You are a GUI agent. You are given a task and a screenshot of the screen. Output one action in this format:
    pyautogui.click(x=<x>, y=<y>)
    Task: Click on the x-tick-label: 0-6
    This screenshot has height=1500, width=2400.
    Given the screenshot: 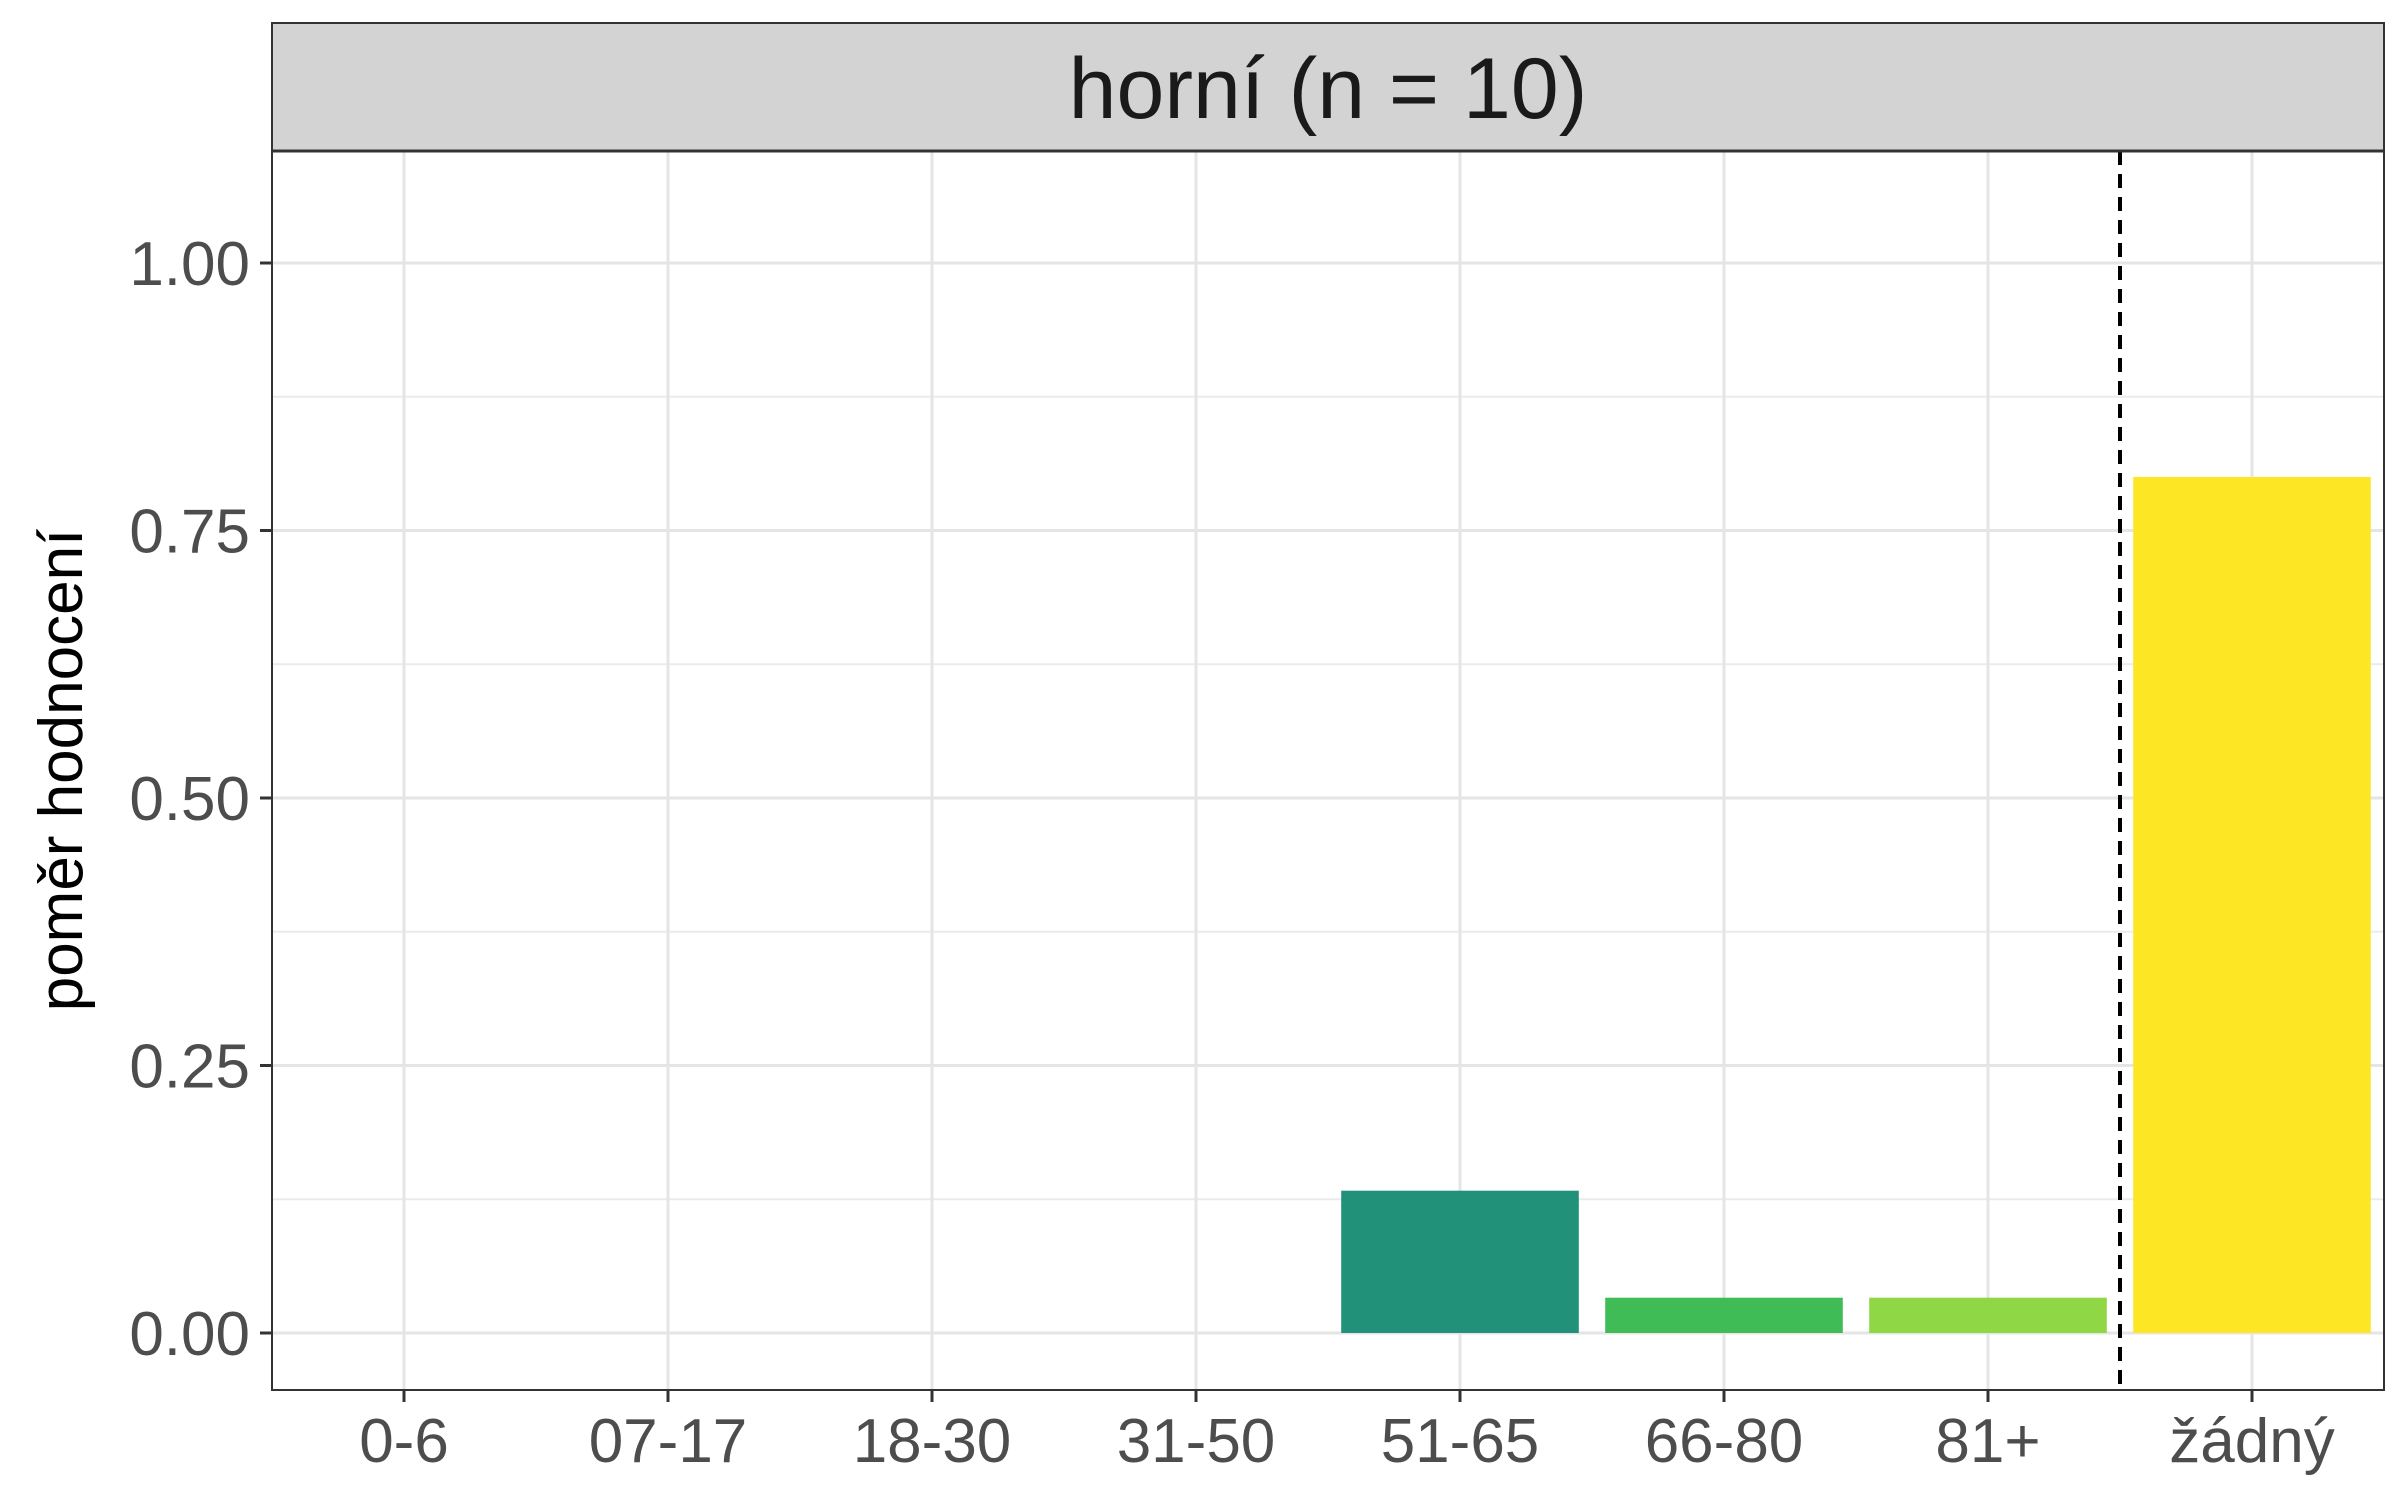 What is the action you would take?
    pyautogui.click(x=404, y=1441)
    